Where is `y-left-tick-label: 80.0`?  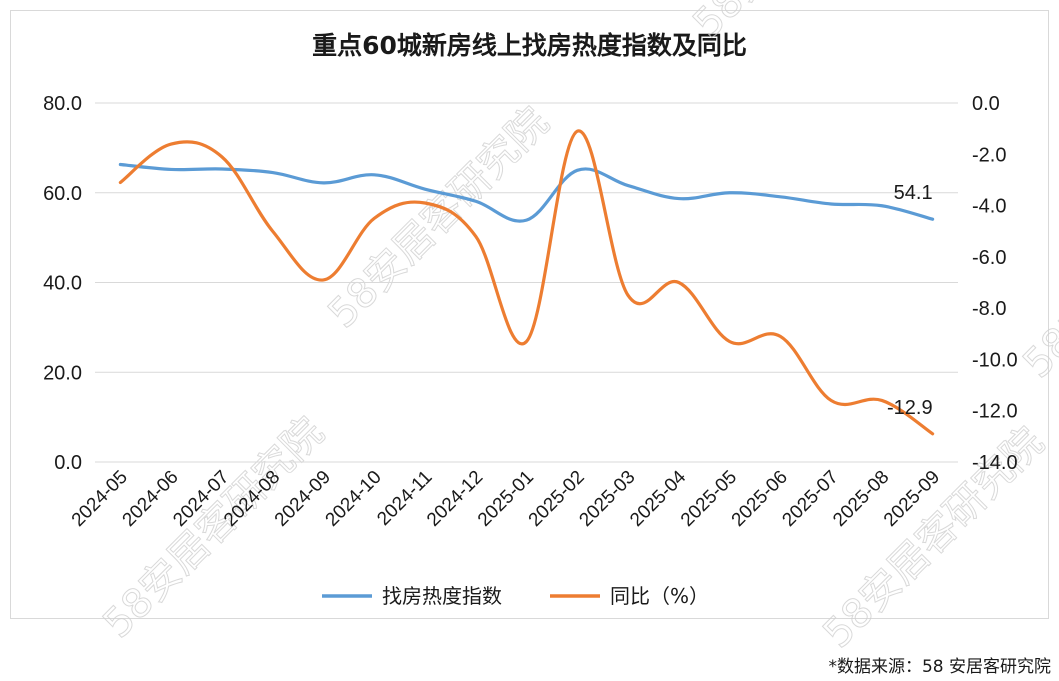
y-left-tick-label: 80.0 is located at coordinates (62, 104).